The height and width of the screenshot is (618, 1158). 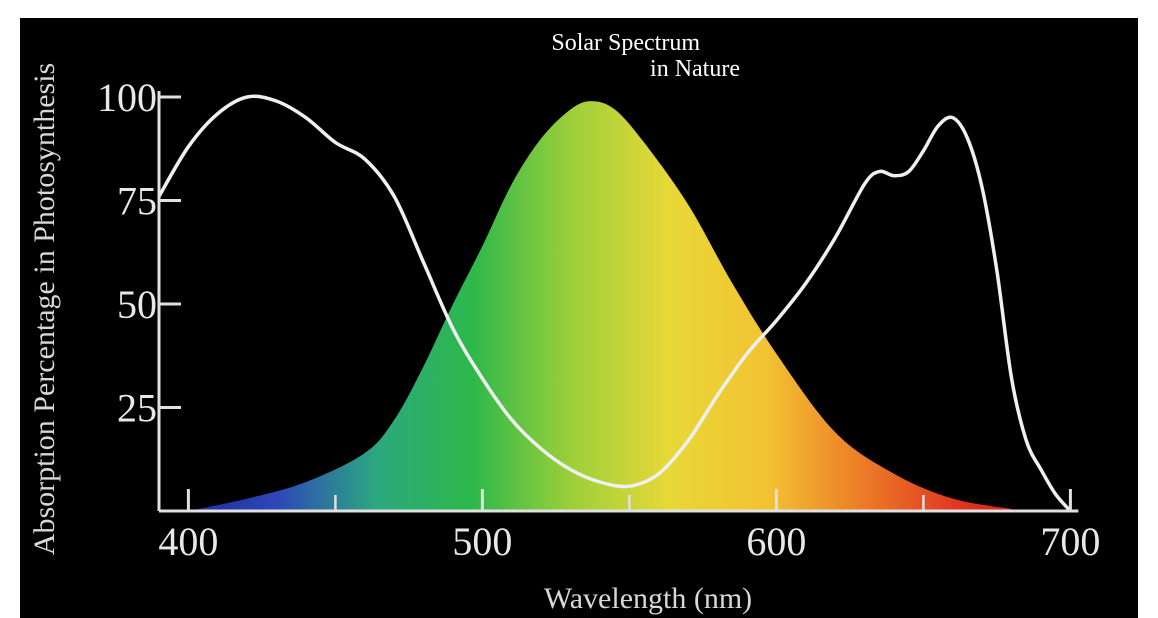 I want to click on x-tick-label-700: 700, so click(x=1070, y=541).